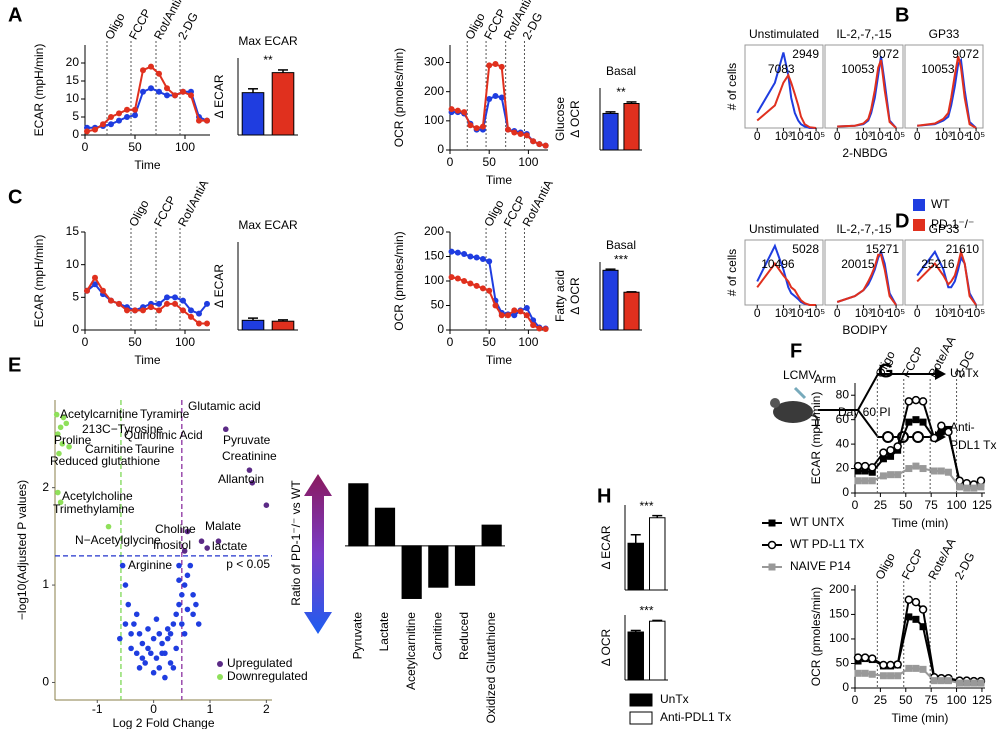 This screenshot has height=729, width=1000. Describe the element at coordinates (434, 120) in the screenshot. I see `y-tick-label: 100` at that location.